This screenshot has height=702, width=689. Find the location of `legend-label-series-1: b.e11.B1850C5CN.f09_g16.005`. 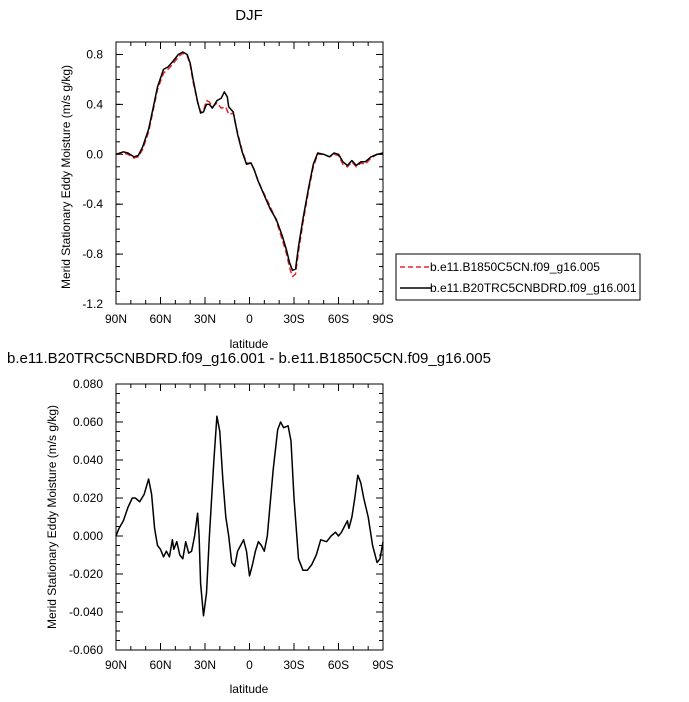

legend-label-series-1: b.e11.B1850C5CN.f09_g16.005 is located at coordinates (515, 267).